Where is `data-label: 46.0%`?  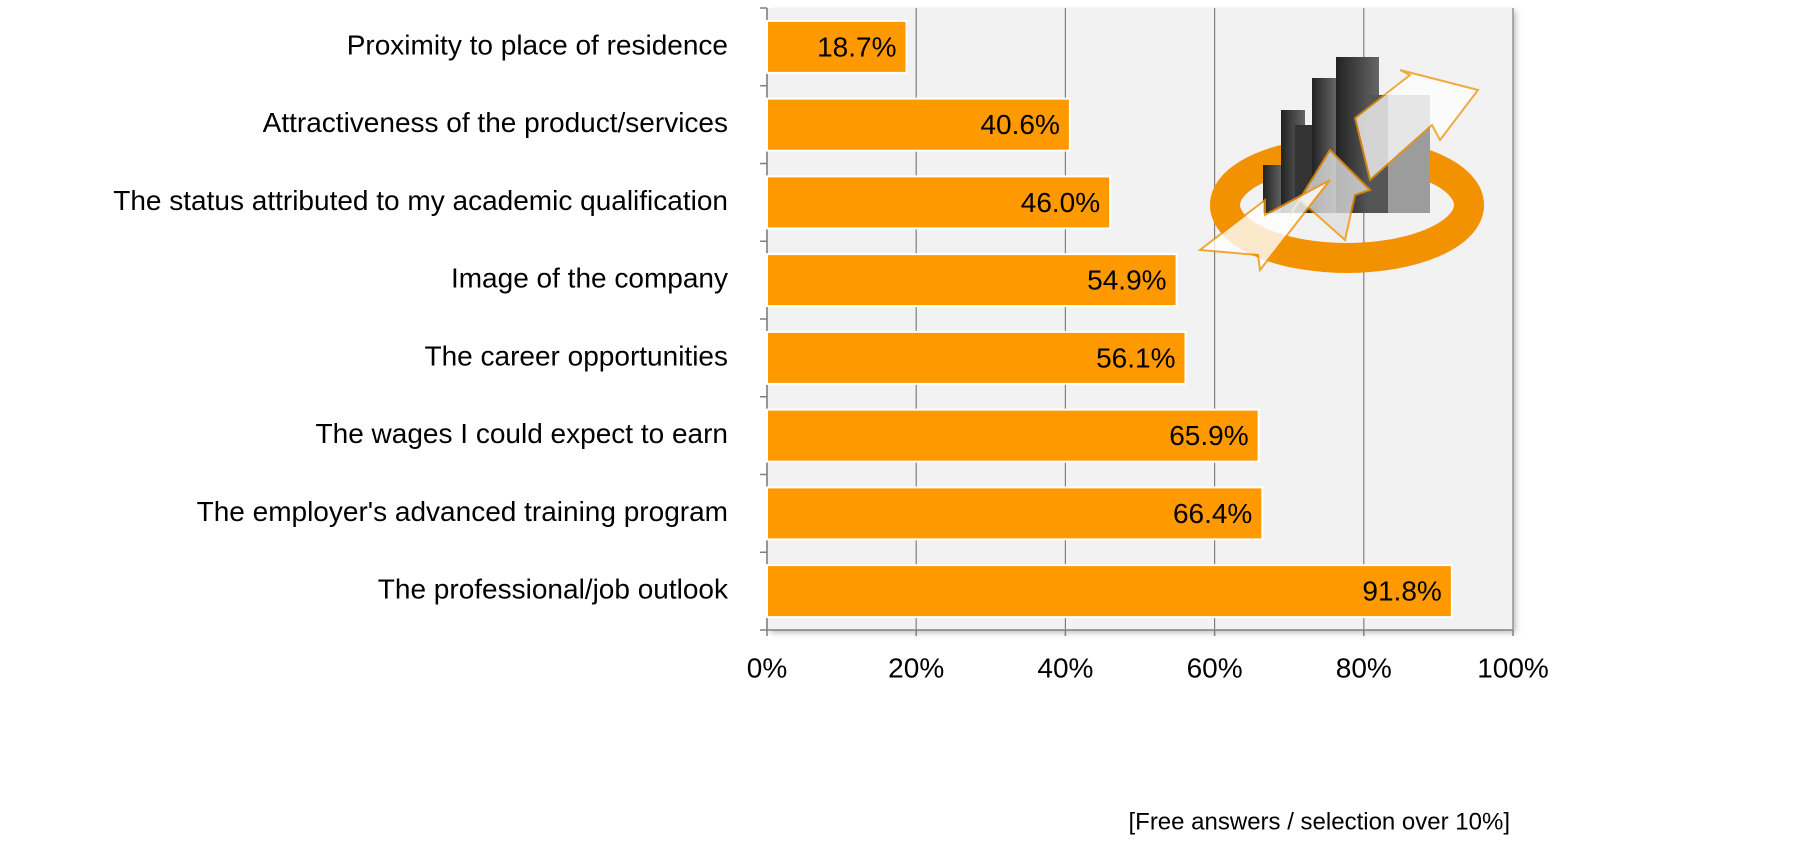 data-label: 46.0% is located at coordinates (1060, 202).